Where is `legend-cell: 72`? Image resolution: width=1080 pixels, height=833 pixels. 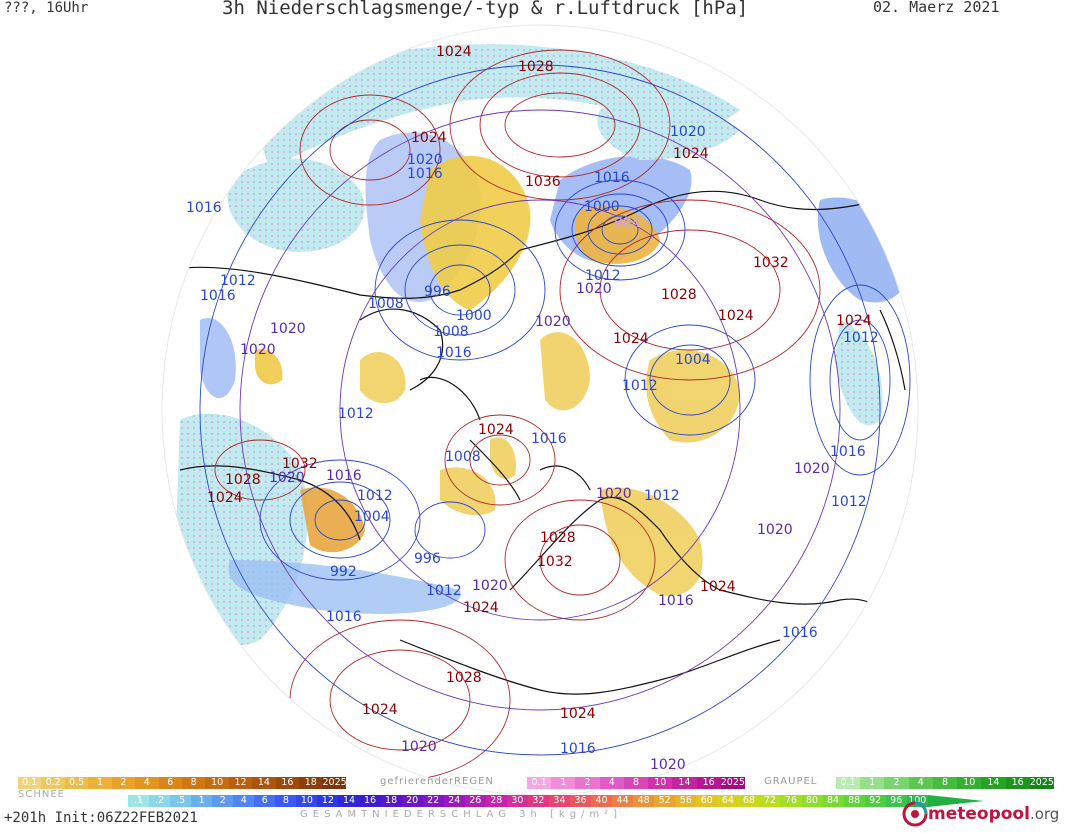
legend-cell: 72 is located at coordinates (770, 801).